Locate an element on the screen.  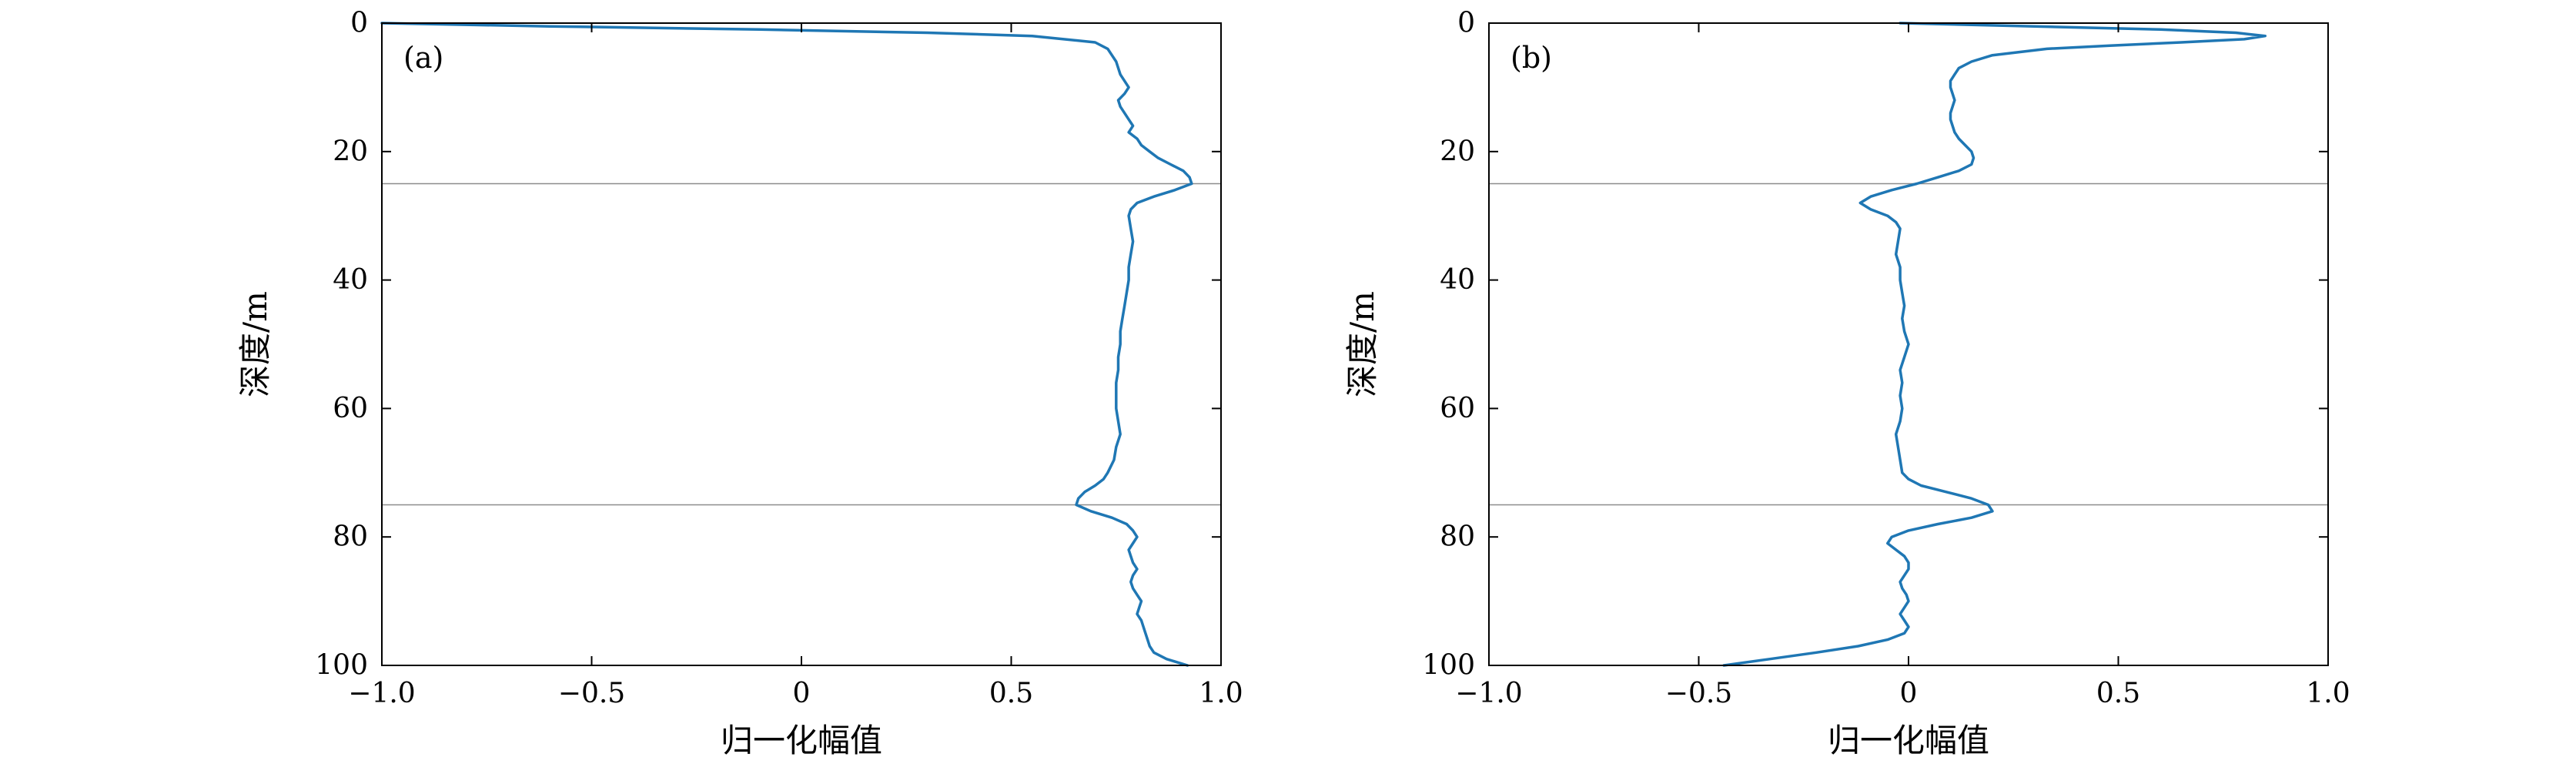
panel-label: (b) is located at coordinates (1531, 58).